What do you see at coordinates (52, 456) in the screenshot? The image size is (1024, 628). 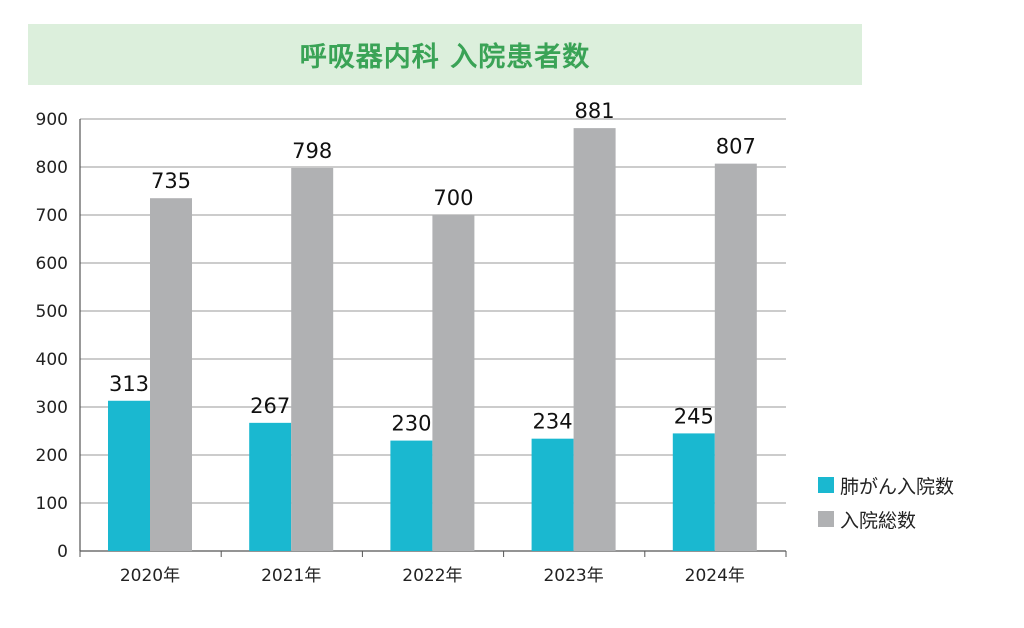 I see `y-tick-label: 200` at bounding box center [52, 456].